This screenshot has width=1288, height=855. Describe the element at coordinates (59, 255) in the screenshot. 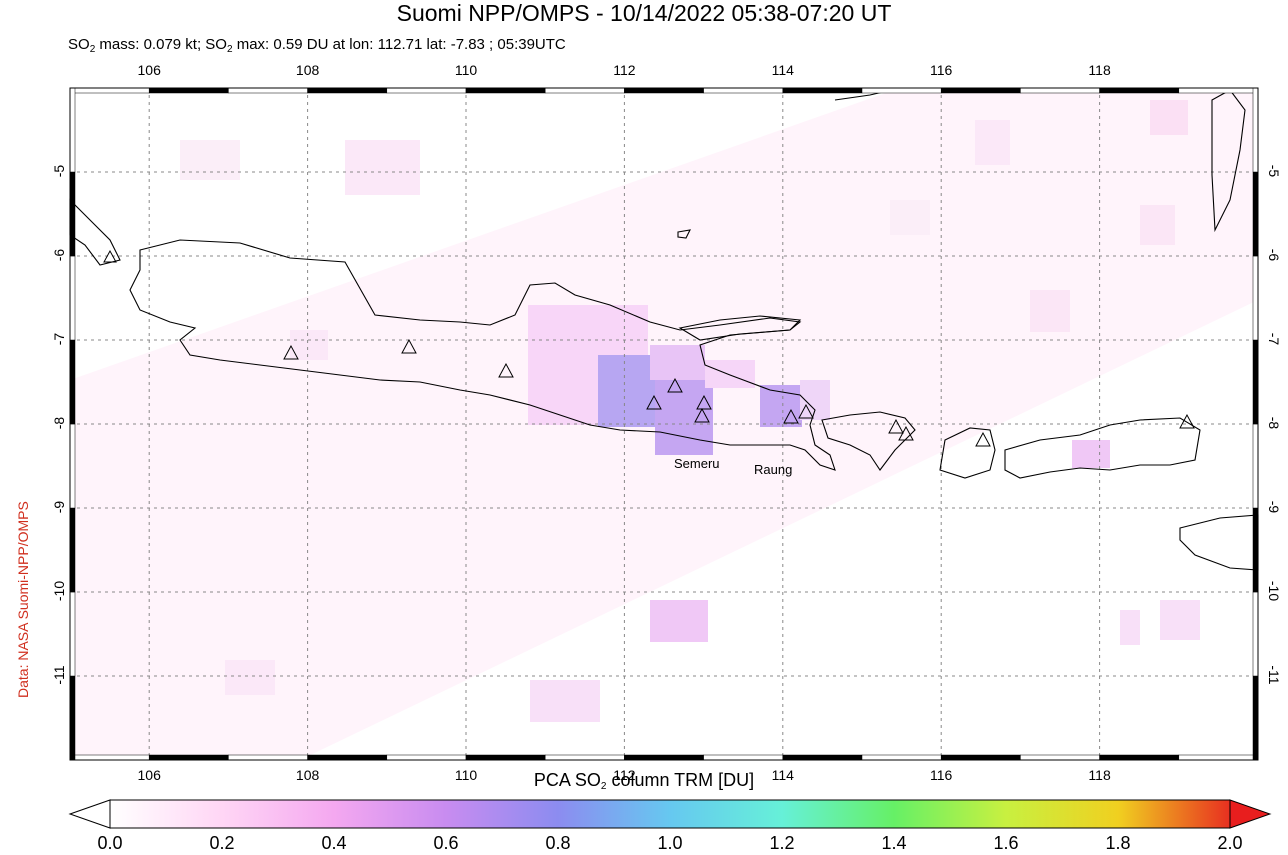

I see `y-tick-label: -6` at that location.